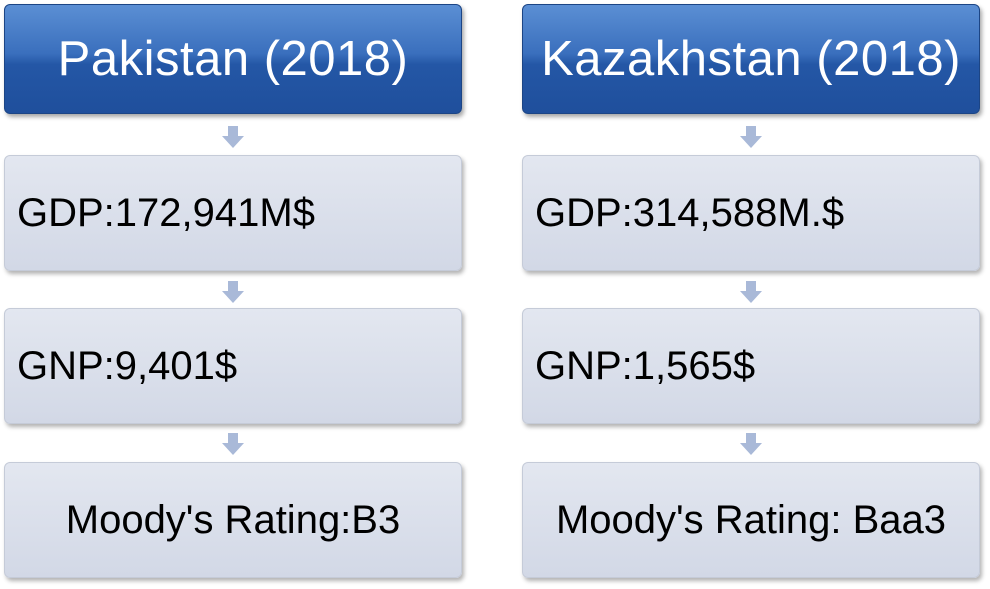 This screenshot has width=990, height=589. I want to click on pakistan-header: Pakistan (2018), so click(233, 59).